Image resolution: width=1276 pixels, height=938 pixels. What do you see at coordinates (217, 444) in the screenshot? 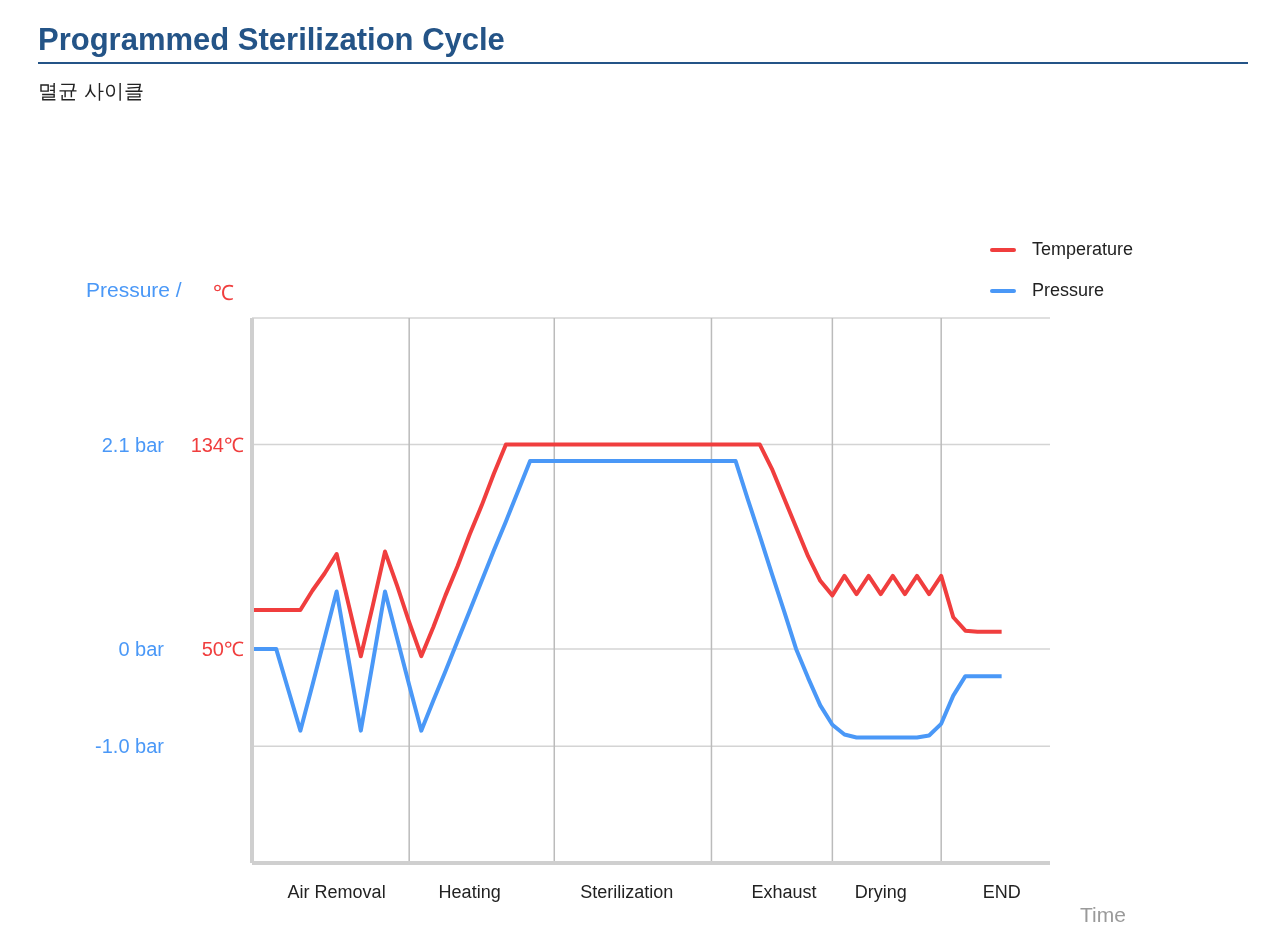
I see `y2-tick-label: 134℃` at bounding box center [217, 444].